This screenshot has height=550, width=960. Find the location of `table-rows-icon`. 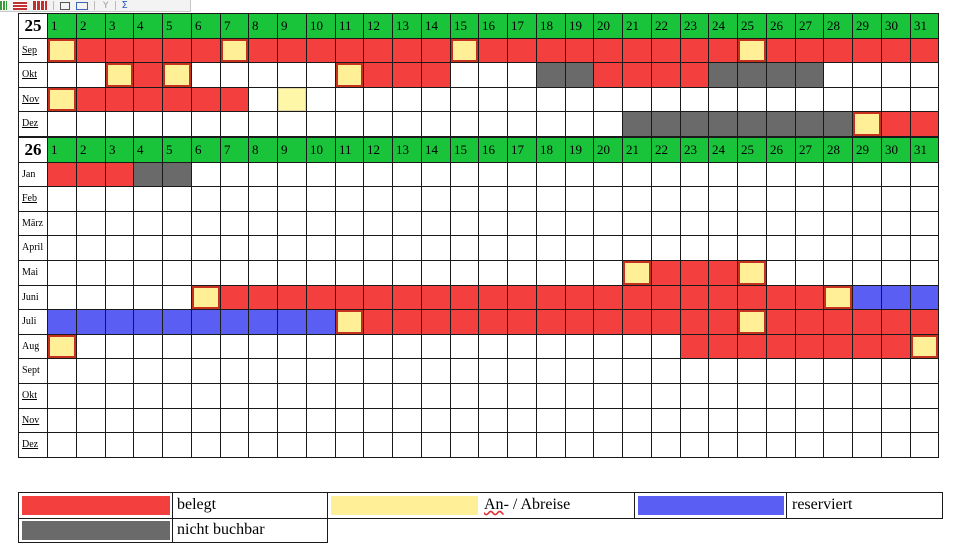

table-rows-icon is located at coordinates (20, 5).